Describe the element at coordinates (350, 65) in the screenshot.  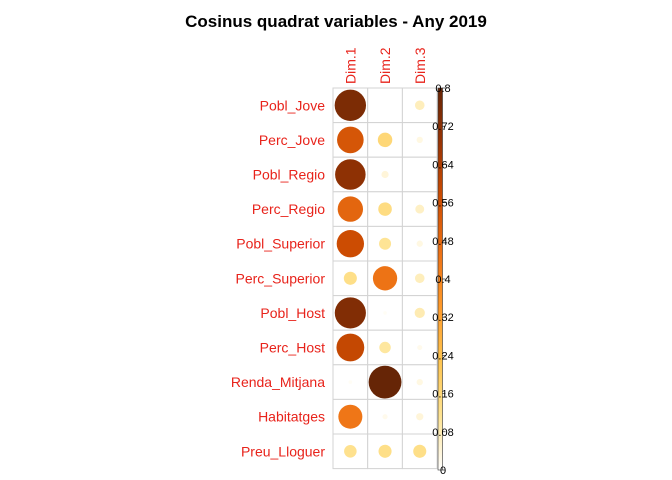
I see `column-label: Dim.1` at that location.